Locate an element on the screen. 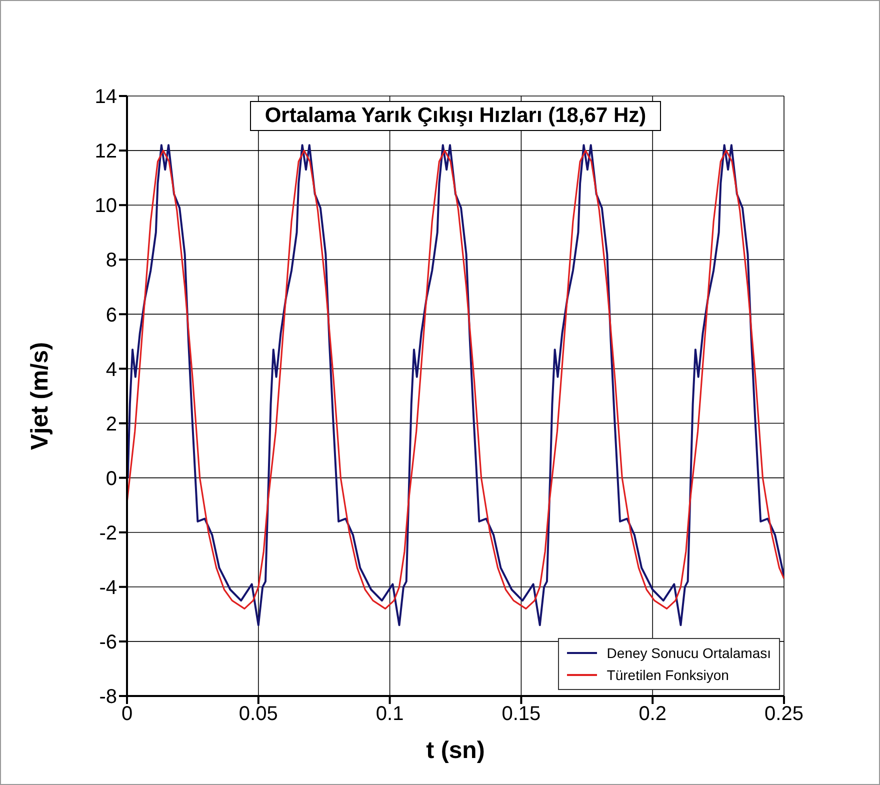 The height and width of the screenshot is (785, 880). x-tick-label: 0.25 is located at coordinates (784, 714).